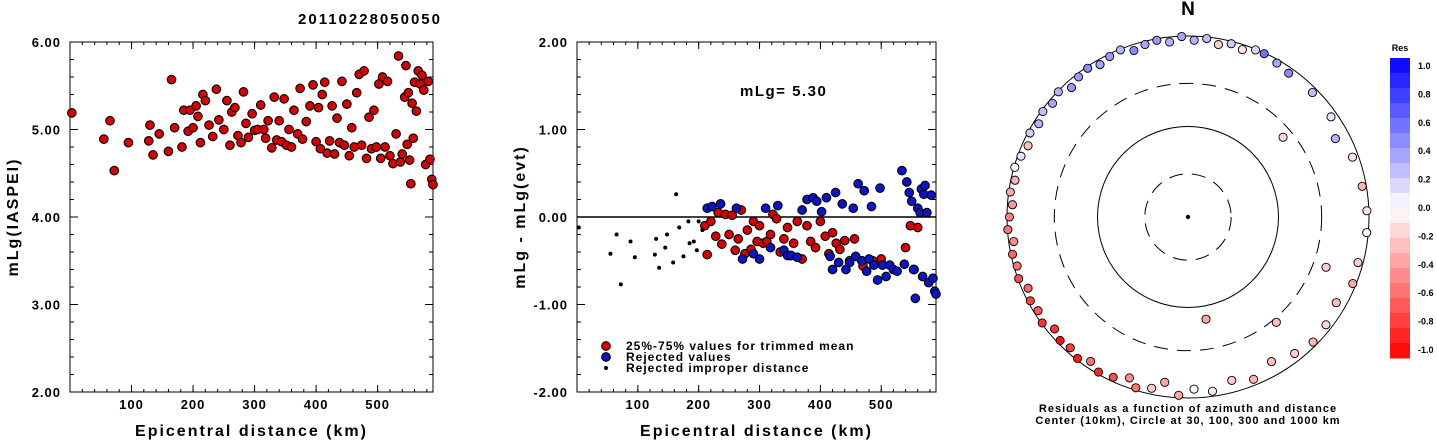 The width and height of the screenshot is (1437, 441). I want to click on y-tick-label: 6.00, so click(46, 42).